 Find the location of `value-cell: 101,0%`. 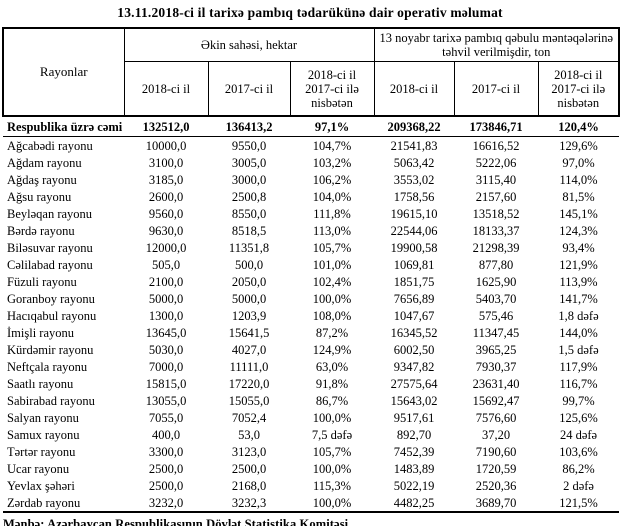

value-cell: 101,0% is located at coordinates (332, 264).